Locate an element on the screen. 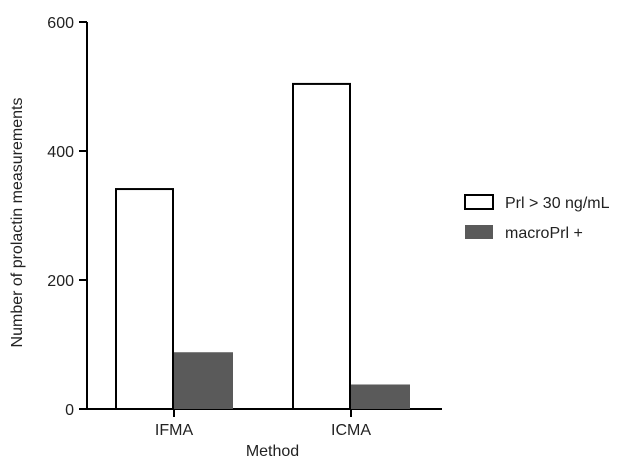 Image resolution: width=630 pixels, height=461 pixels. x-ticks: IFMA ICMA is located at coordinates (263, 424).